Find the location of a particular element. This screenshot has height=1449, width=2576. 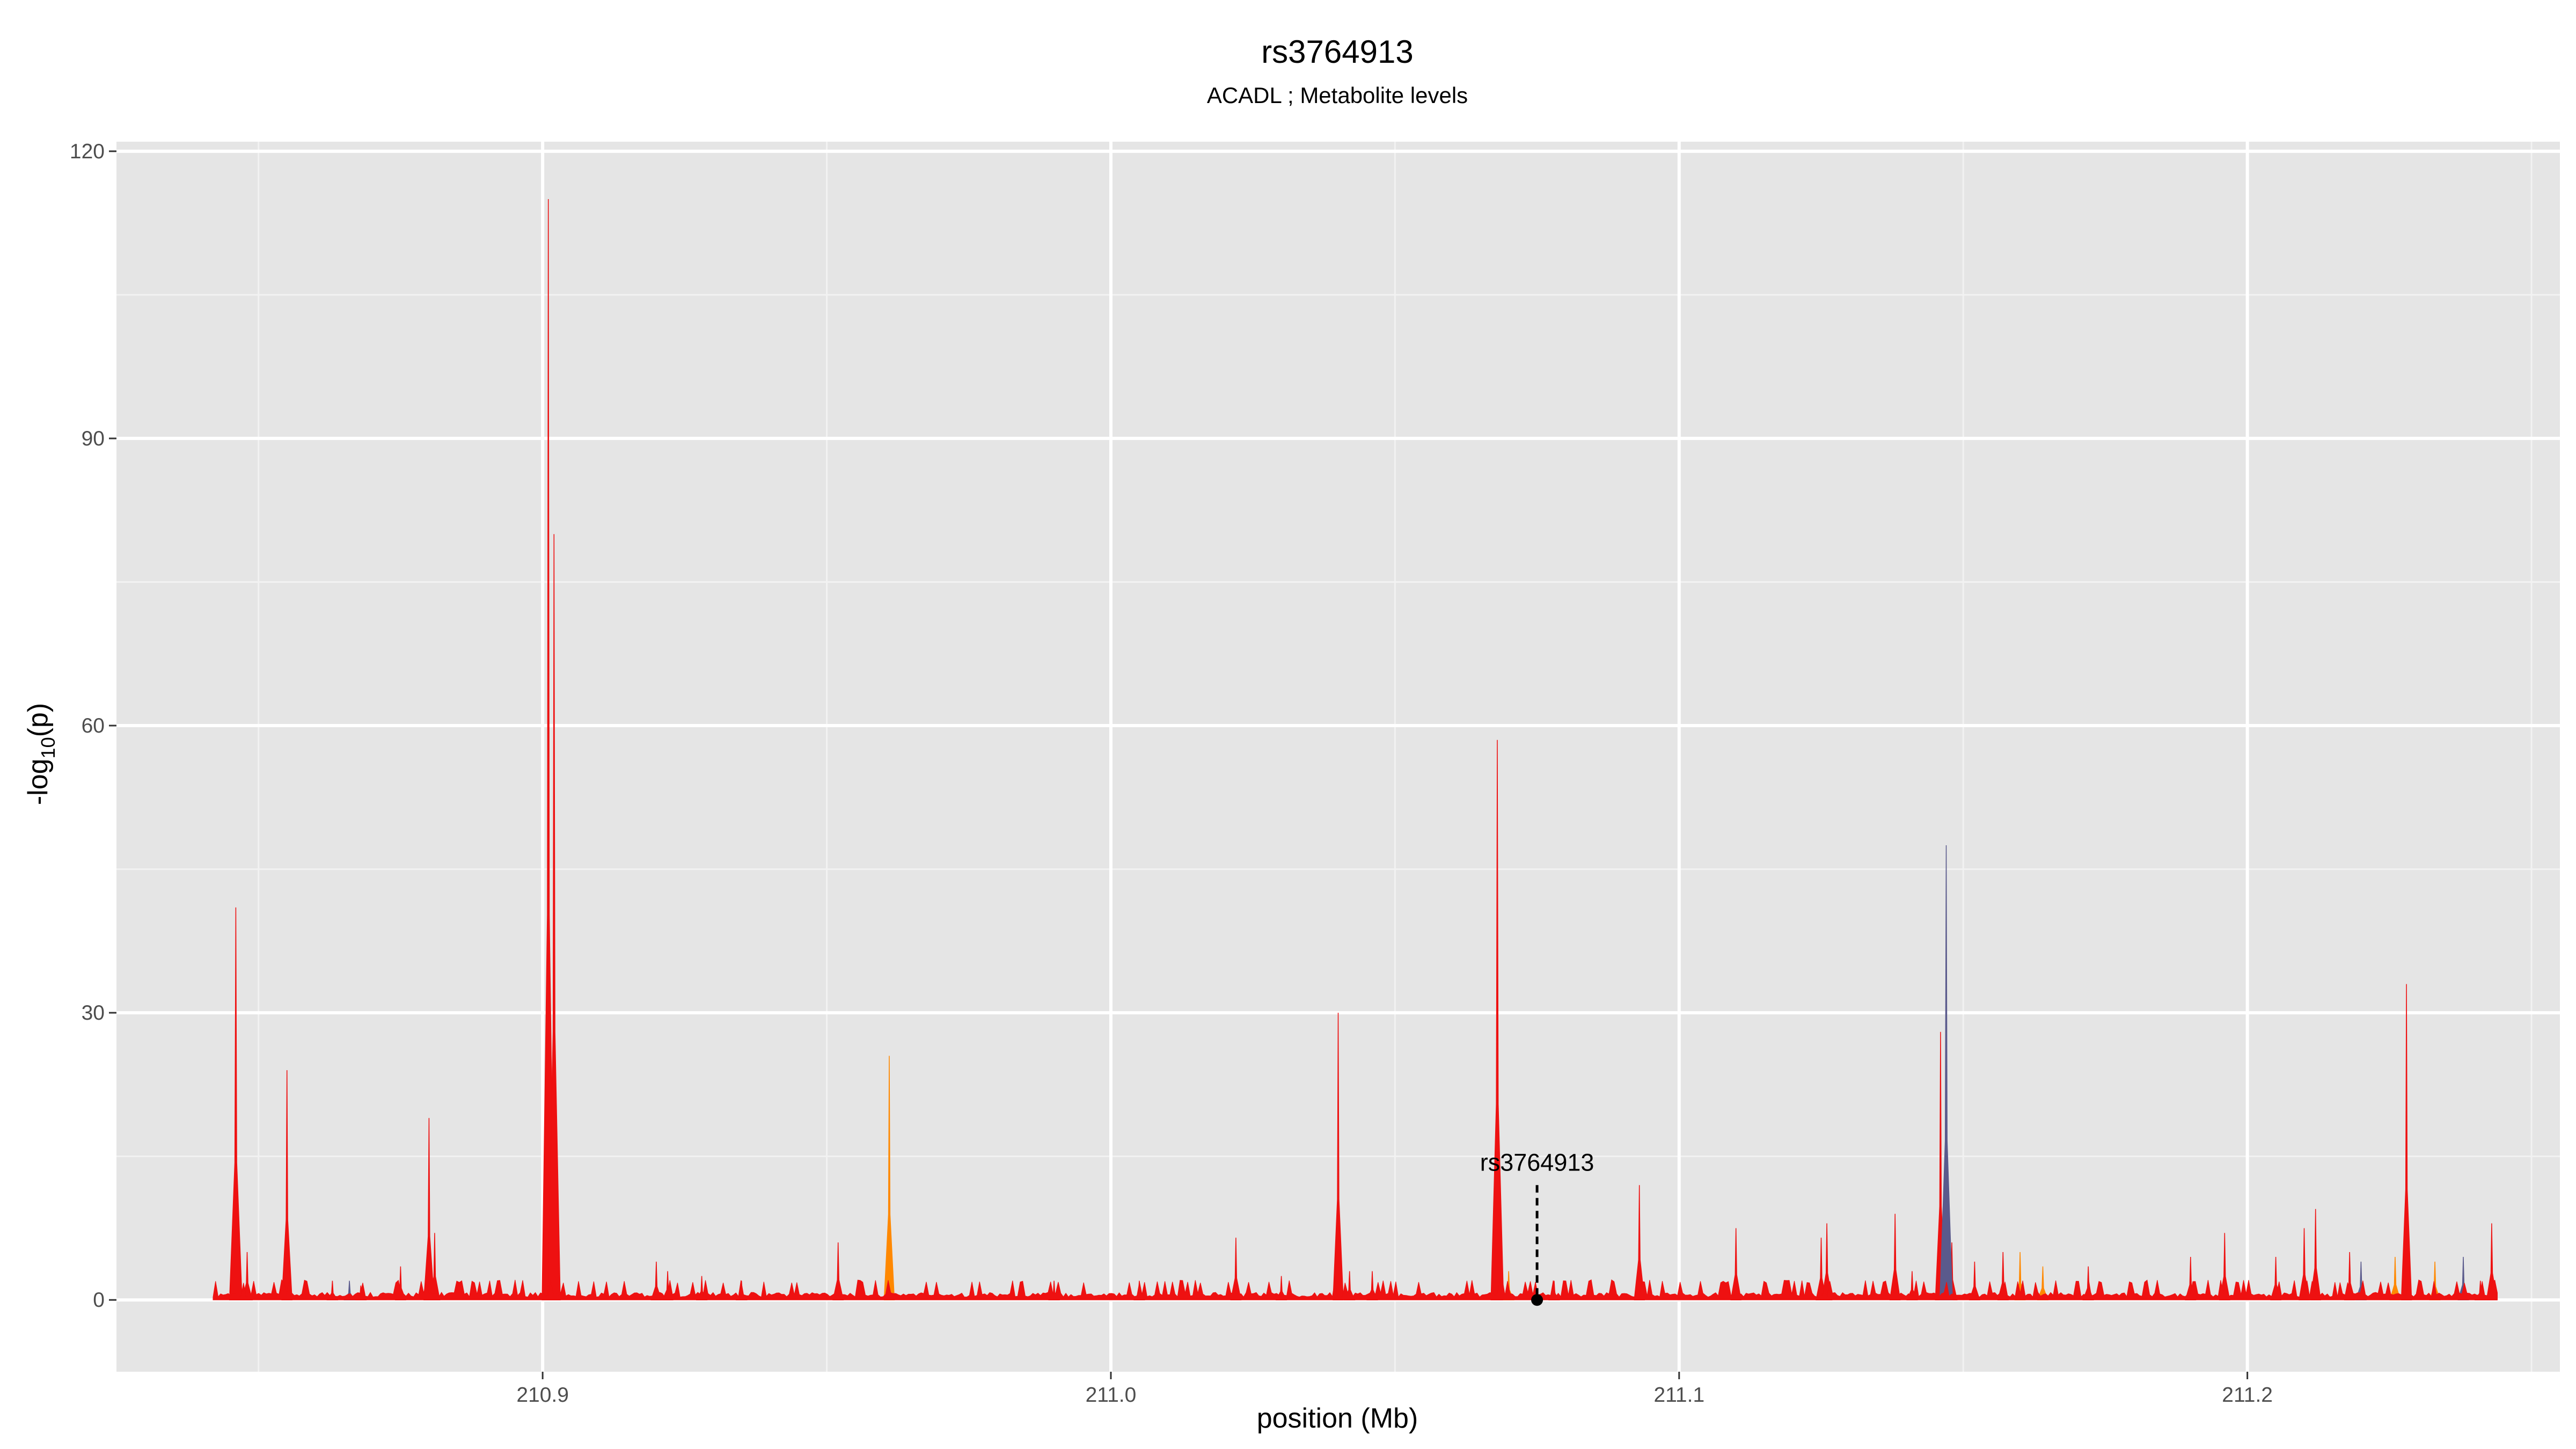

y-tick-label: 0 is located at coordinates (99, 1300).